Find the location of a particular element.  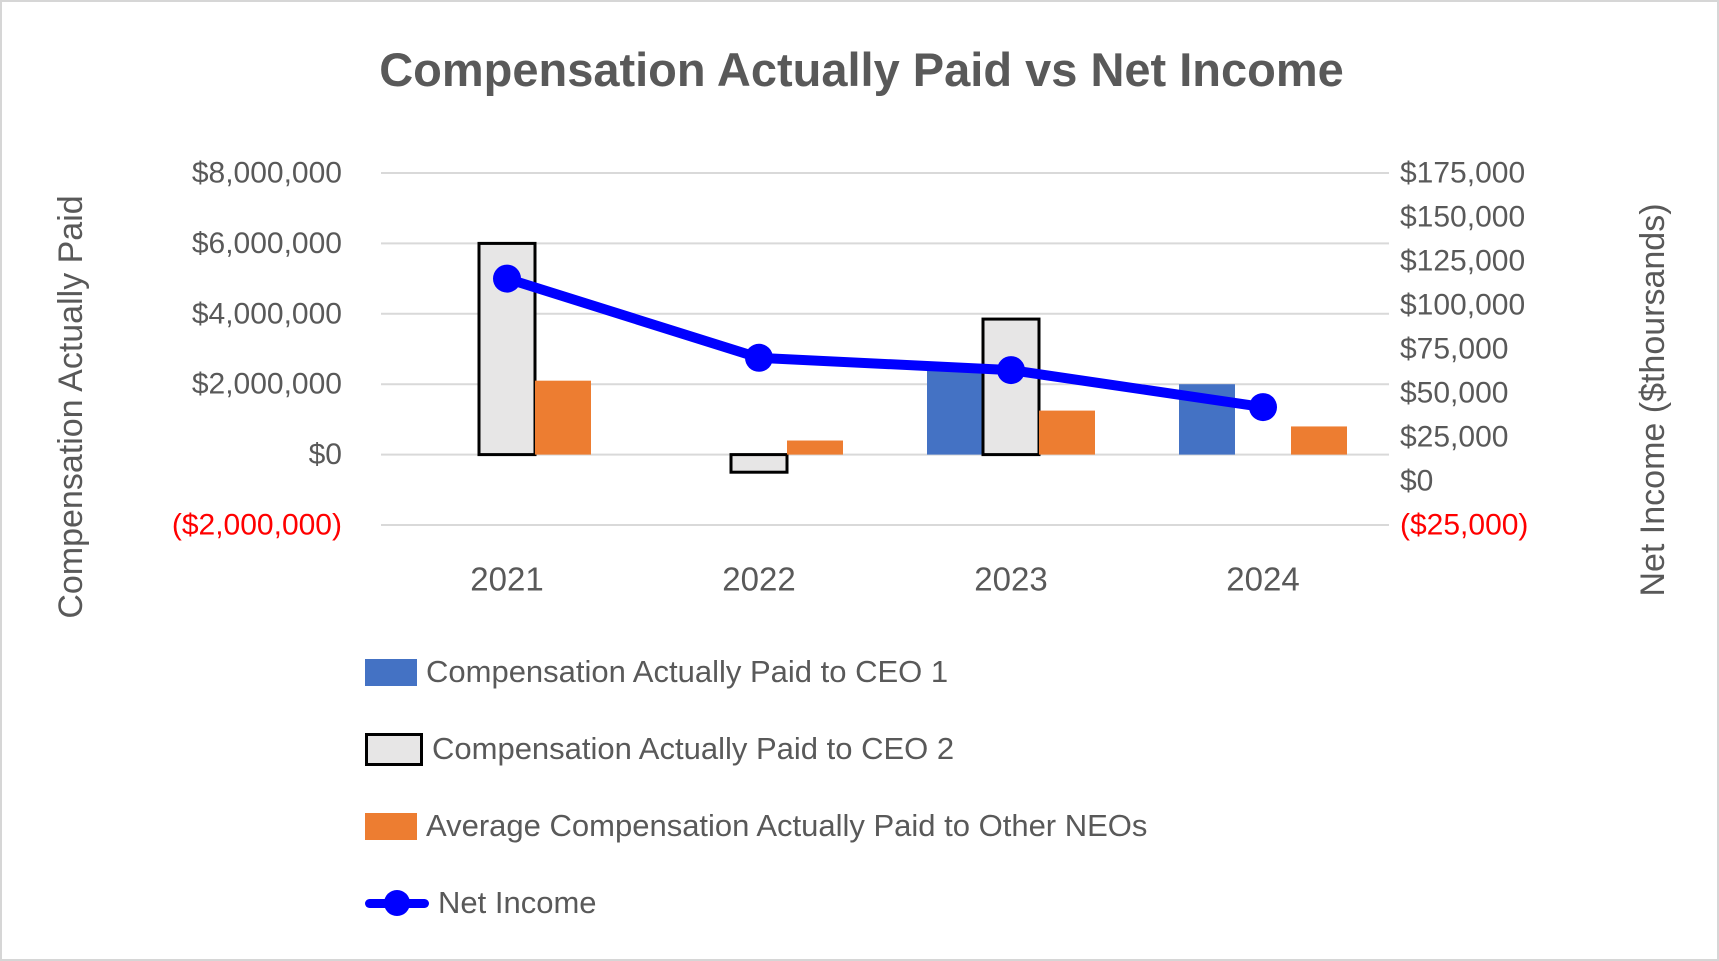

net-income-point-2022 is located at coordinates (759, 357).